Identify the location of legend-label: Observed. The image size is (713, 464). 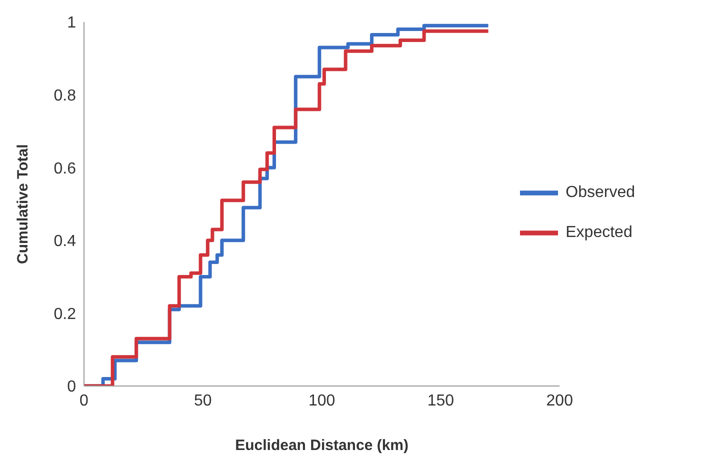
(600, 192).